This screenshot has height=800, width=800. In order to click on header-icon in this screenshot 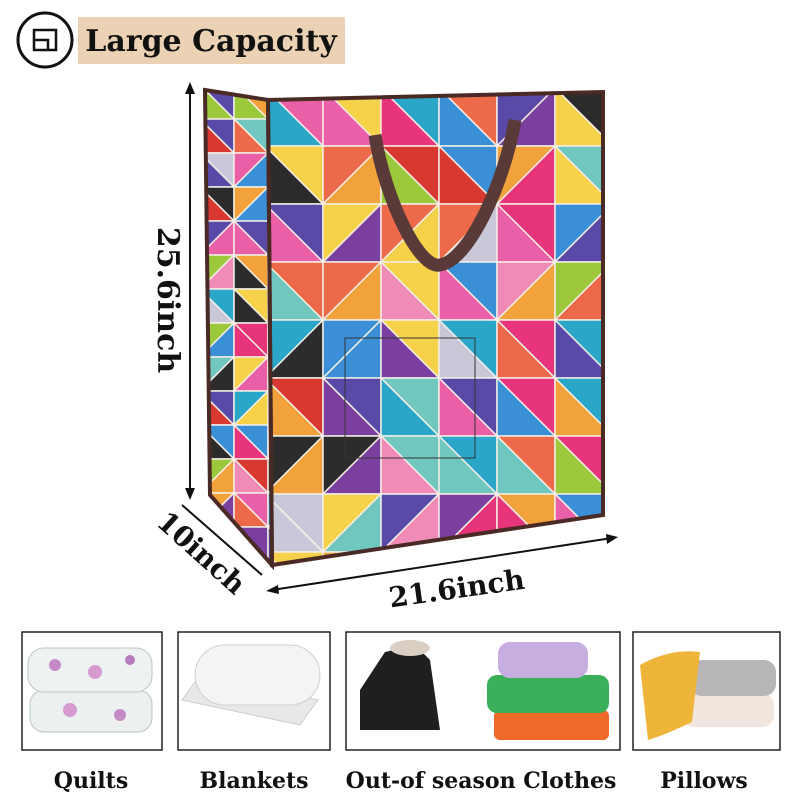, I will do `click(45, 40)`.